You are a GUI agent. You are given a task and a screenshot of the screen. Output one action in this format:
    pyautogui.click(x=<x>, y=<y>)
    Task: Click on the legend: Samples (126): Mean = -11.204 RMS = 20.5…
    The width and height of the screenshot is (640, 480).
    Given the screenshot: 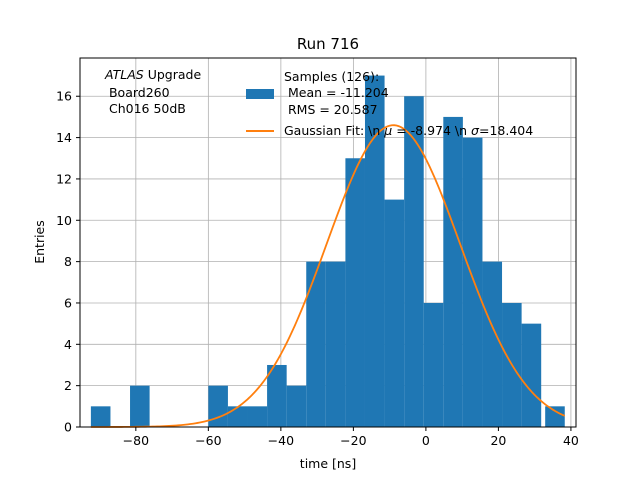 What is the action you would take?
    pyautogui.click(x=389, y=103)
    